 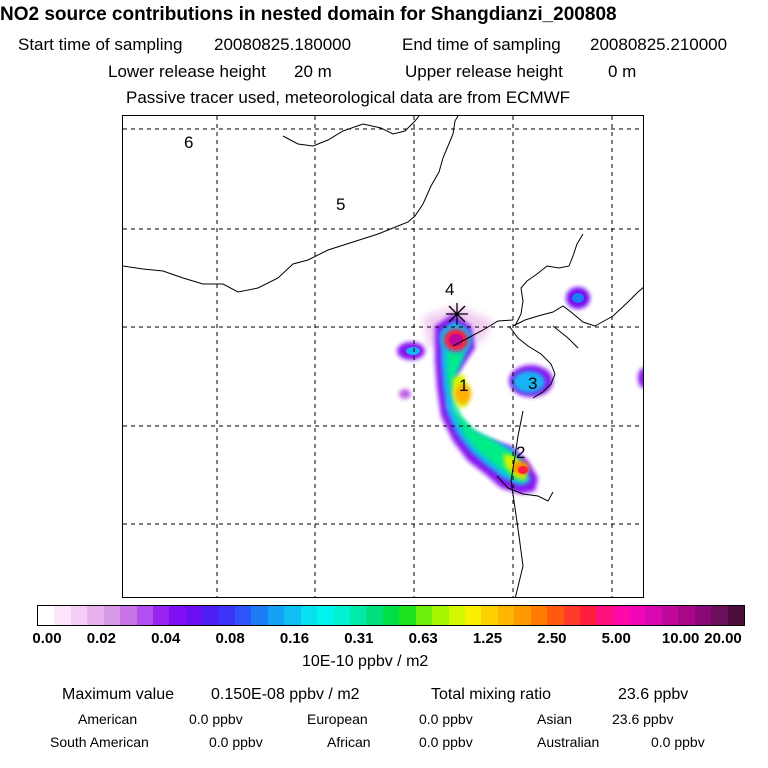 I want to click on start-time-value: 20080825.180000, so click(x=283, y=44).